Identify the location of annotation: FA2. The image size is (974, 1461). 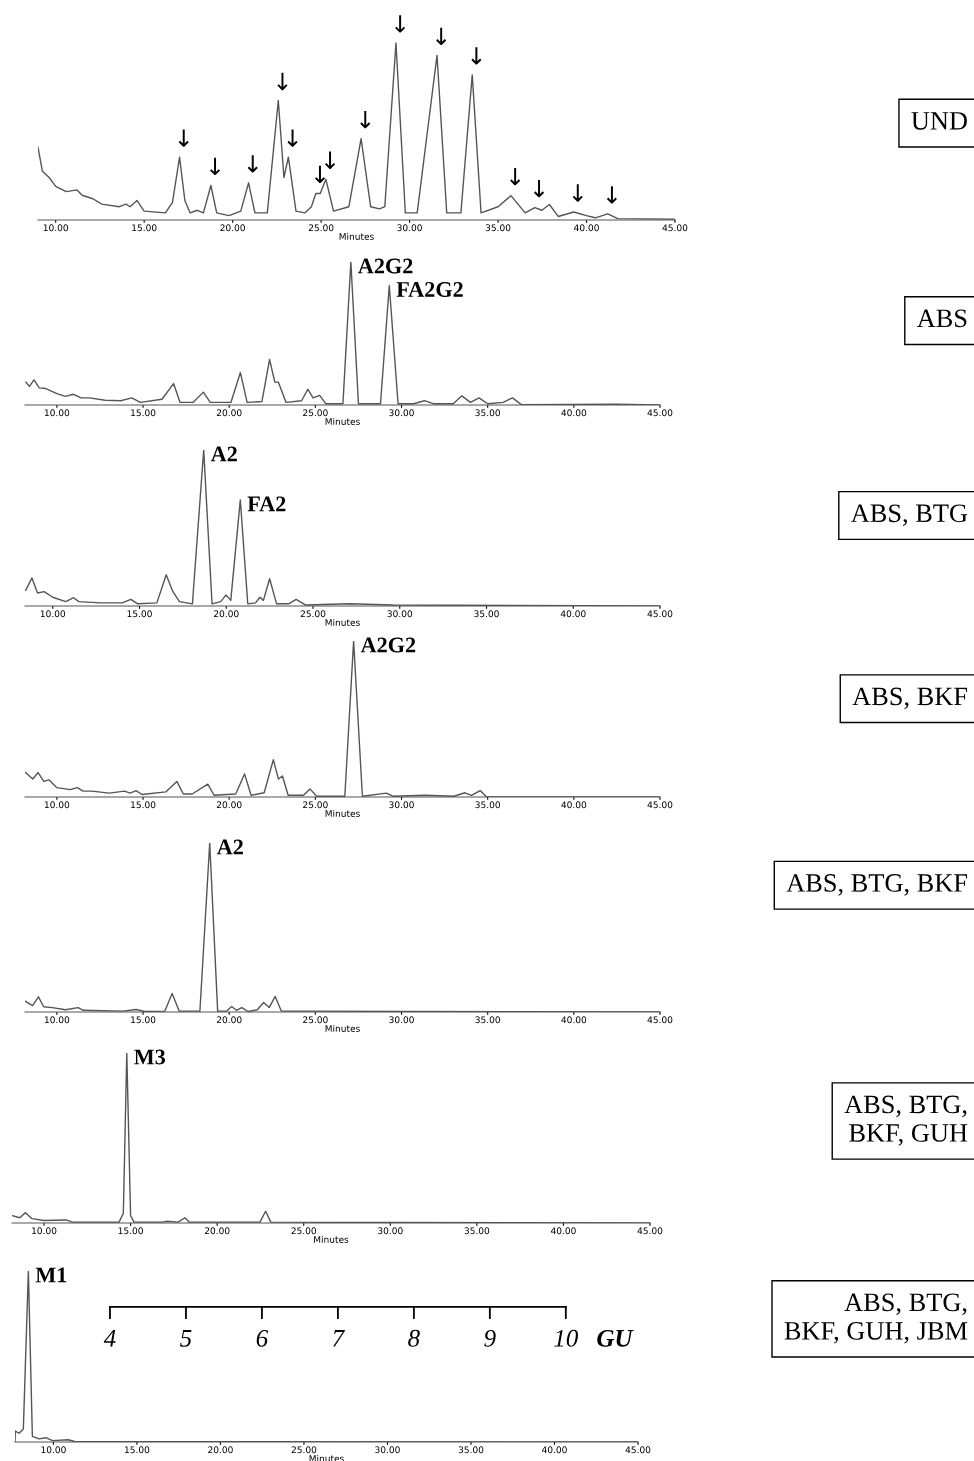
(266, 504).